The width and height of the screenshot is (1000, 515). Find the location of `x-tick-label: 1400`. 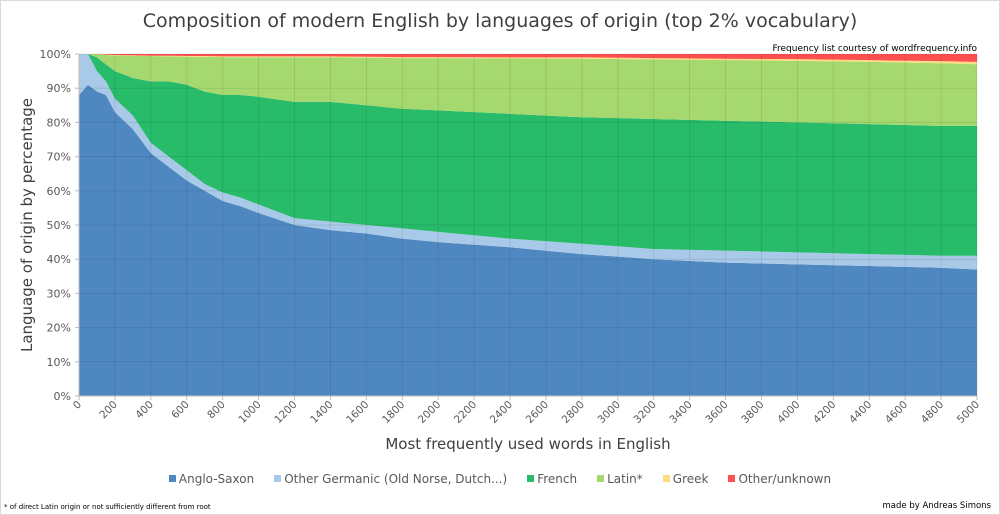

x-tick-label: 1400 is located at coordinates (321, 412).